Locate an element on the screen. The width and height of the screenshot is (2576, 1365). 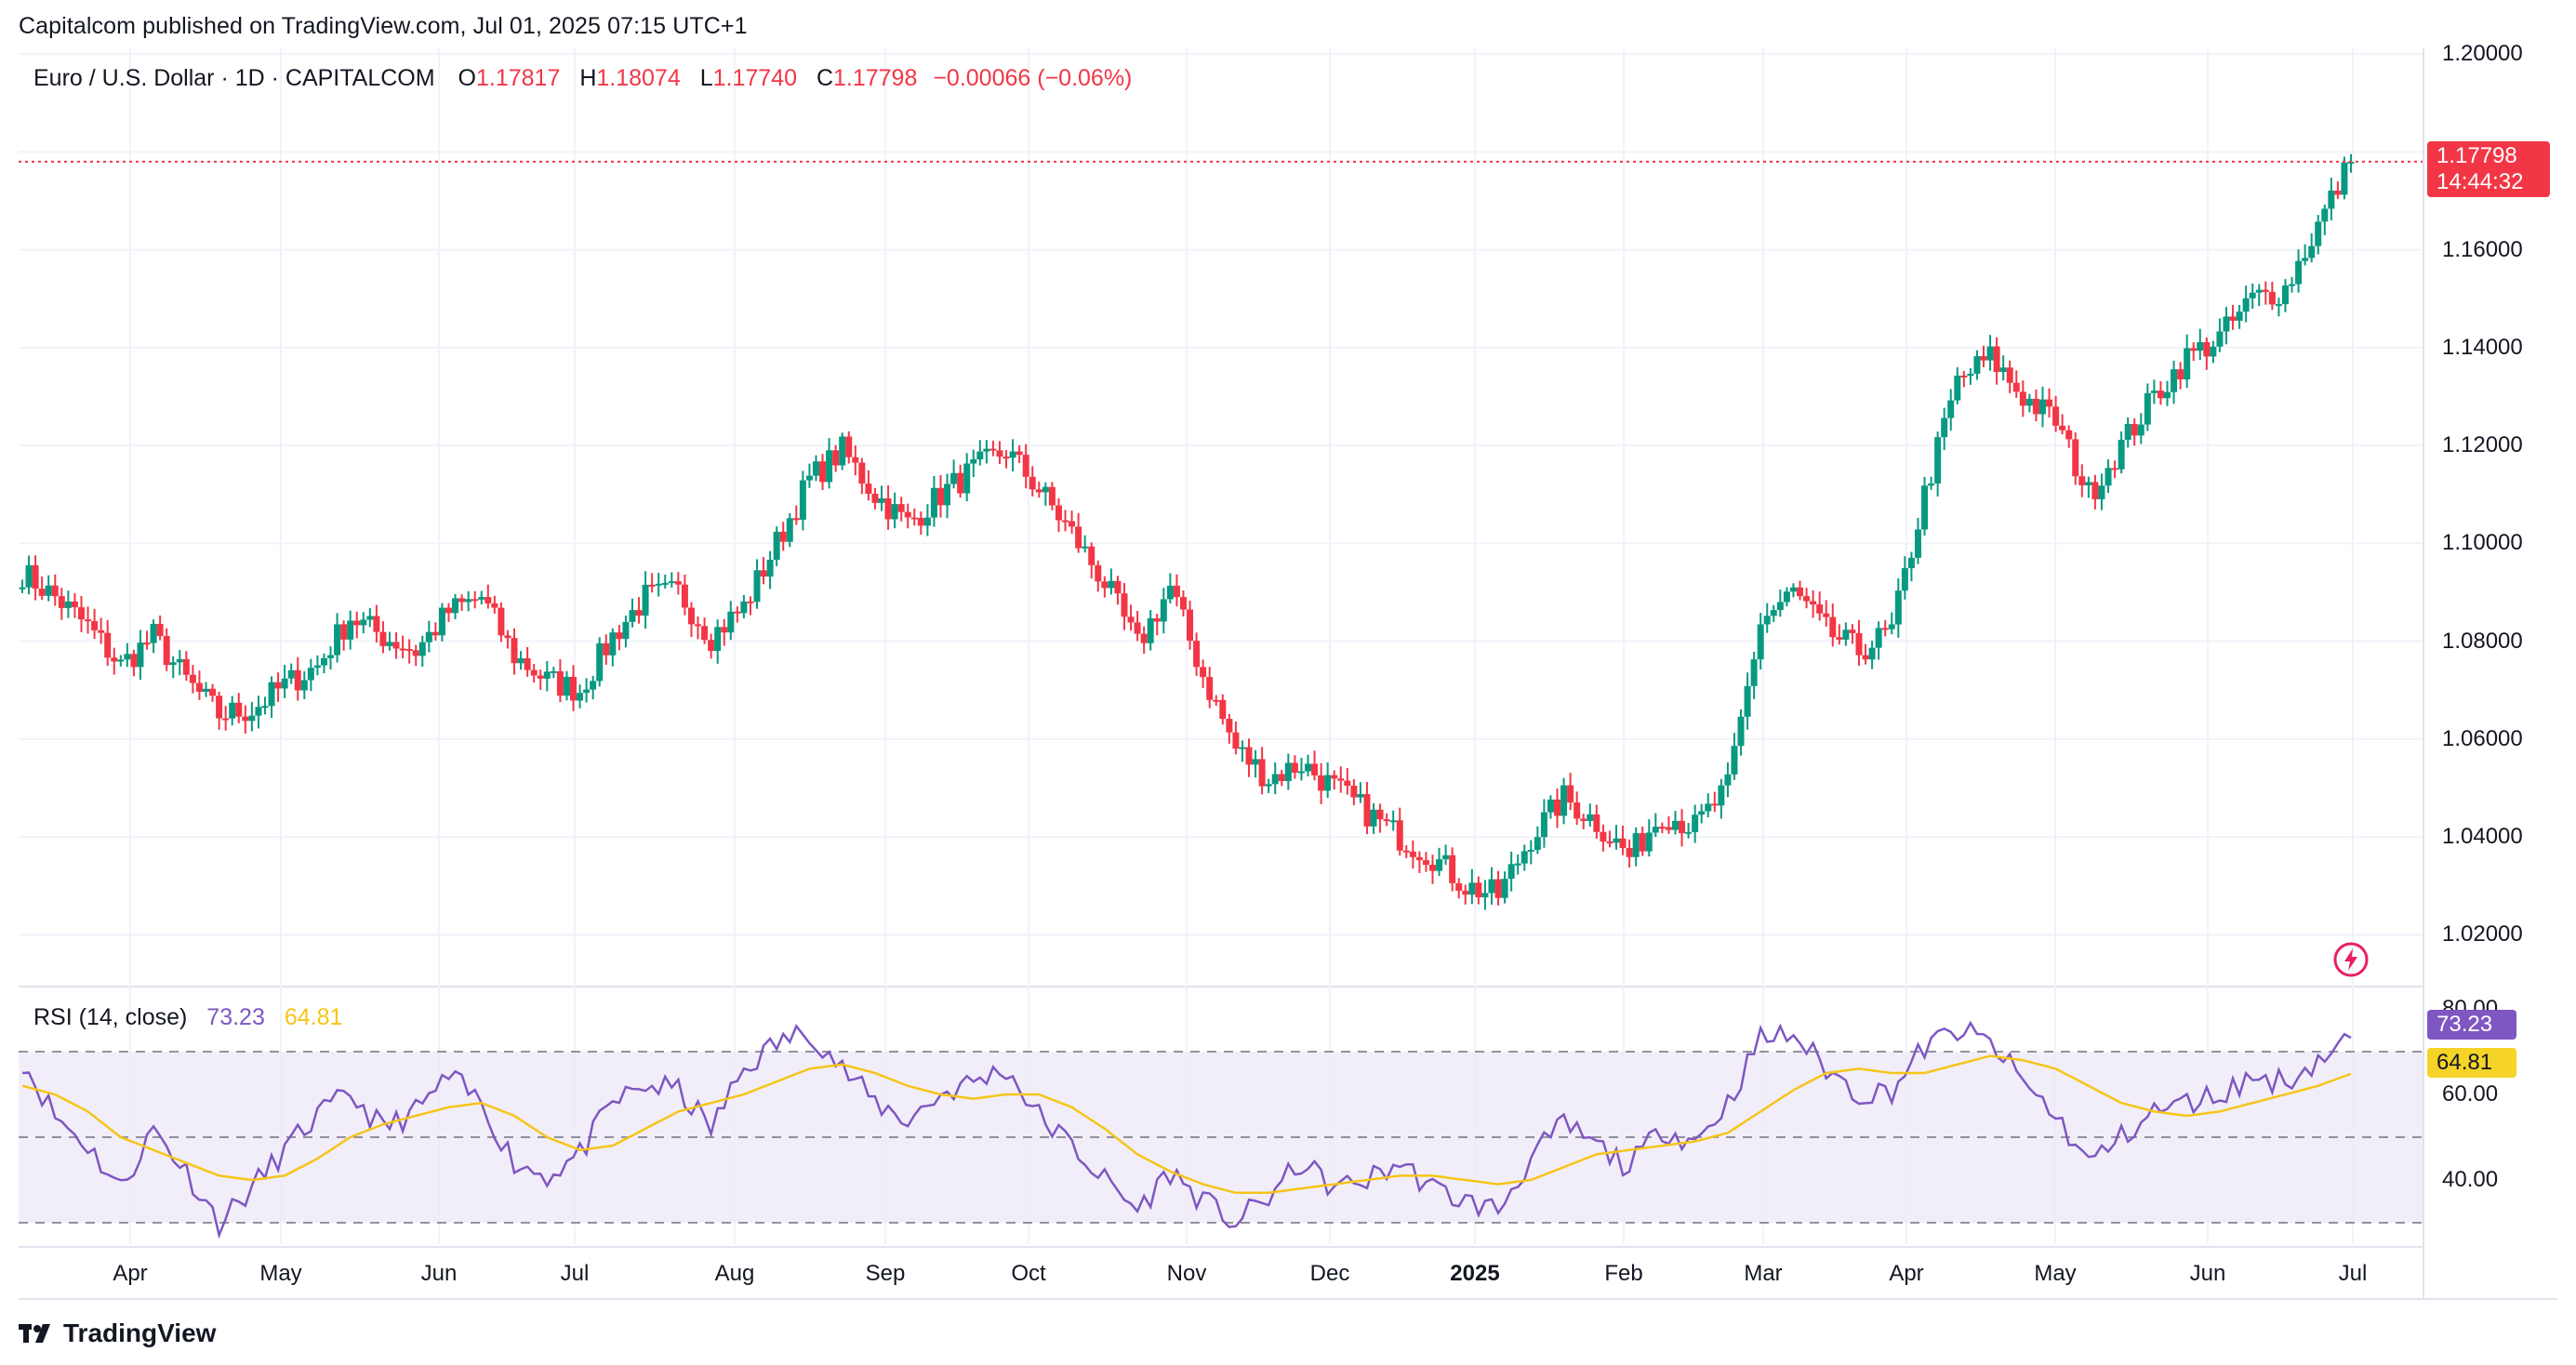
pane-separator is located at coordinates (1221, 986).